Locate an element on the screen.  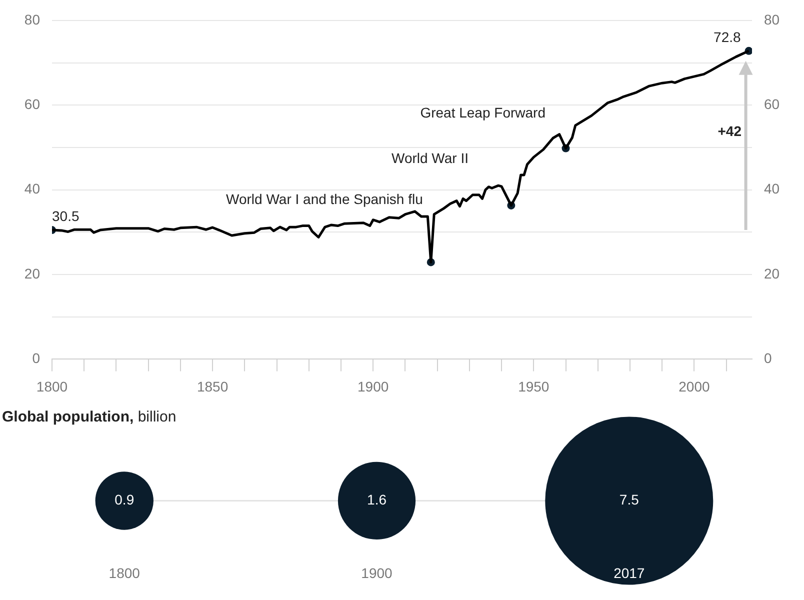
category-label: 2017 is located at coordinates (629, 572).